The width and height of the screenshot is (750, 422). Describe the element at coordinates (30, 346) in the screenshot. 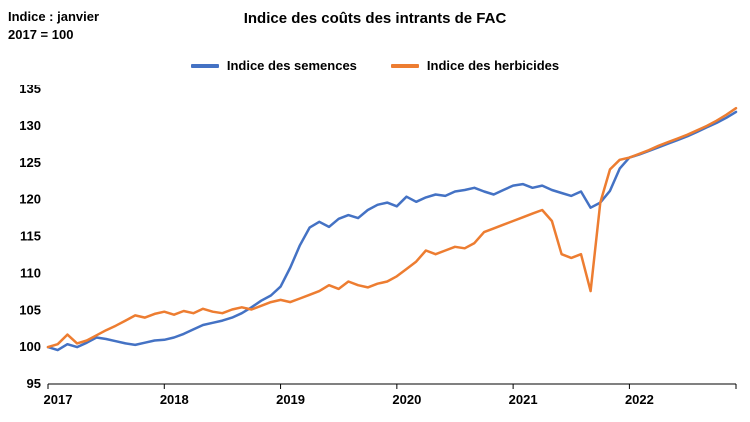

I see `y-tick-label: 100` at that location.